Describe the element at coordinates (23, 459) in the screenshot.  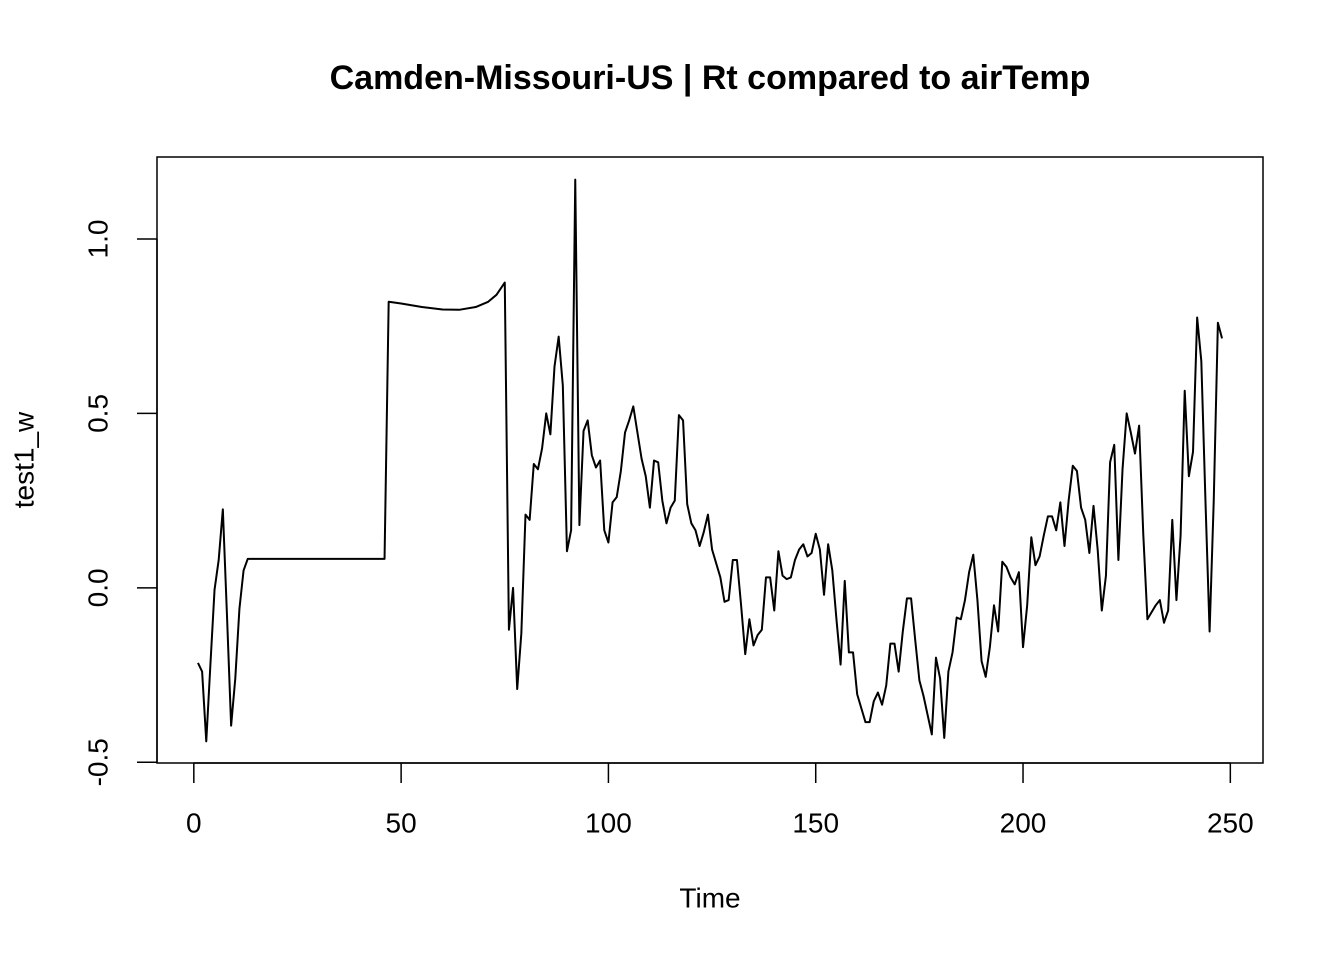
I see `y-axis-label: test1_w` at that location.